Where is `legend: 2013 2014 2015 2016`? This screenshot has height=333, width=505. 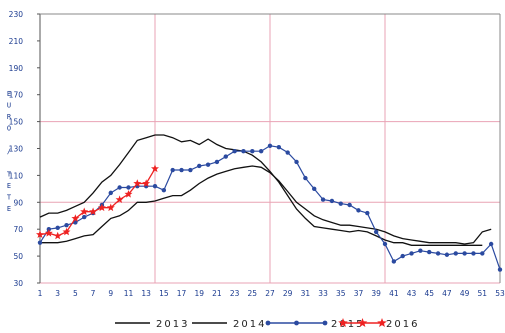
legend: 2013 2014 2015 2016 is located at coordinates (267, 324).